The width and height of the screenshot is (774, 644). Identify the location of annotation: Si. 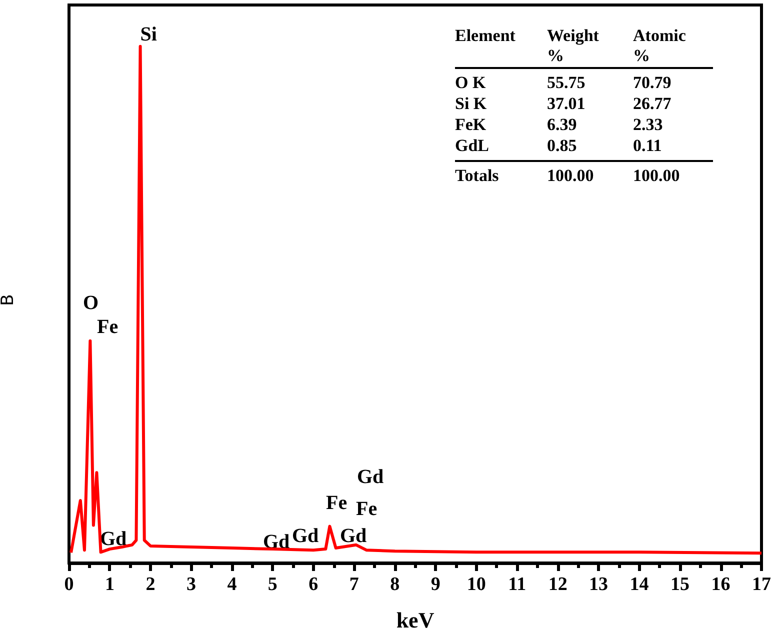
(149, 34).